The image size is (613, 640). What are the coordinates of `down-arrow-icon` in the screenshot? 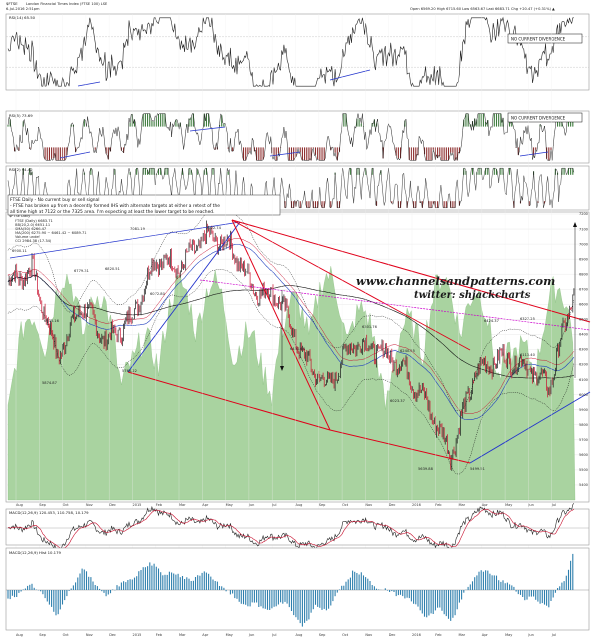 It's located at (282, 368).